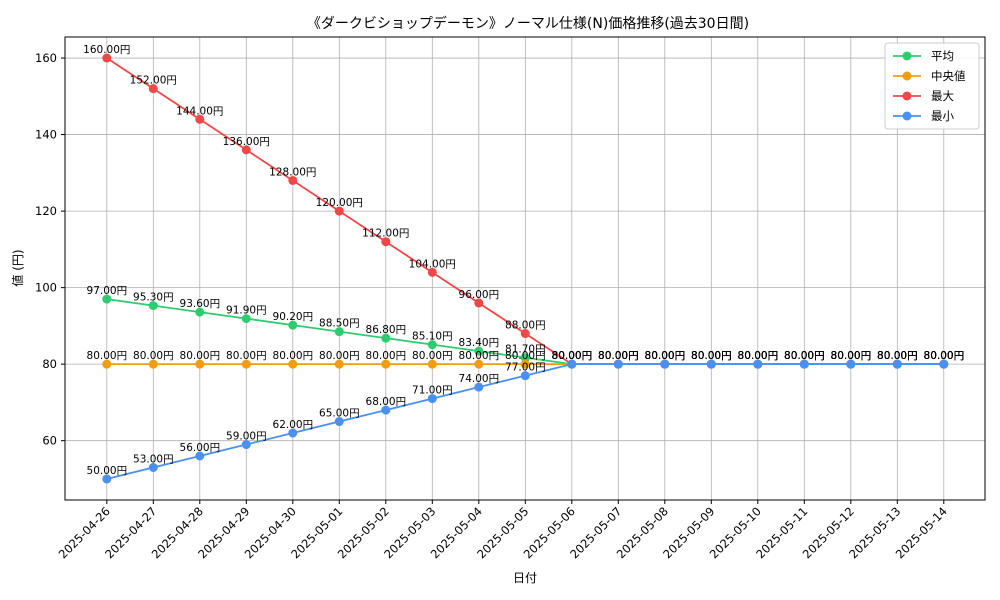 The height and width of the screenshot is (600, 1000). What do you see at coordinates (479, 295) in the screenshot?
I see `data-label: 96.00円` at bounding box center [479, 295].